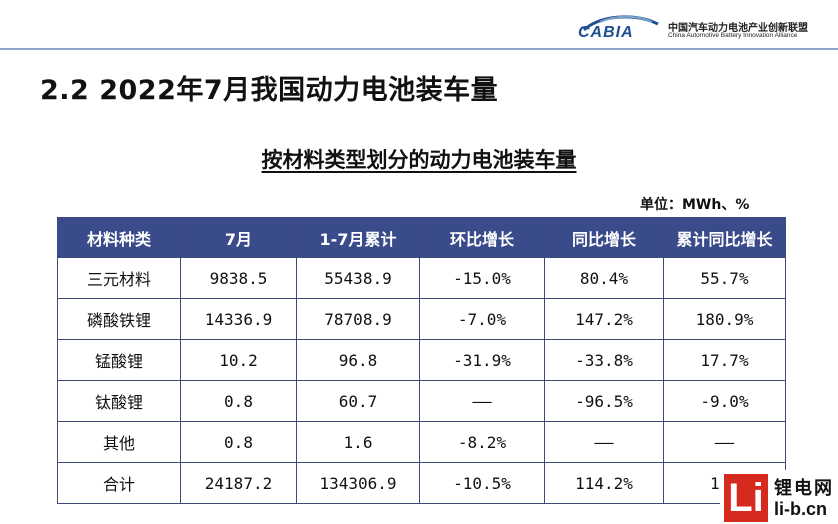  Describe the element at coordinates (238, 360) in the screenshot. I see `table-cell: 10.2` at that location.